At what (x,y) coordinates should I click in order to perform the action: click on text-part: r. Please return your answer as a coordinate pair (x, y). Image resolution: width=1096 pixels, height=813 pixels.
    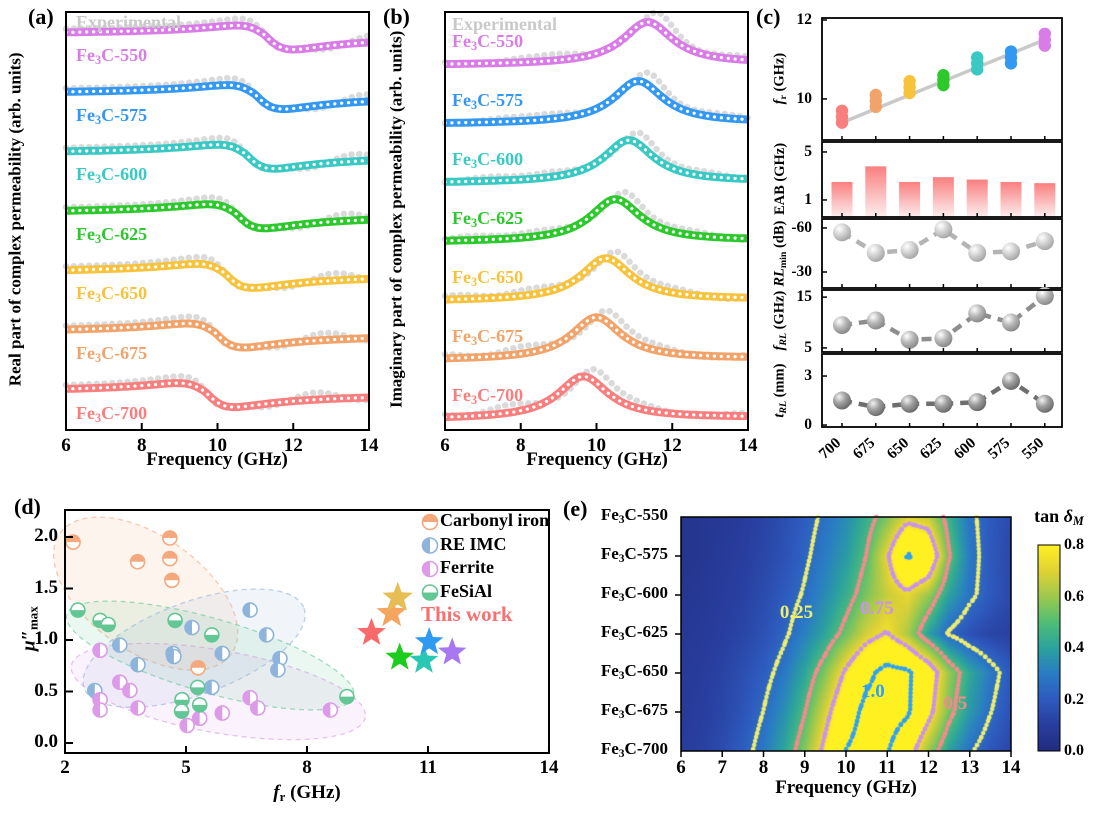
    Looking at the image, I should click on (282, 797).